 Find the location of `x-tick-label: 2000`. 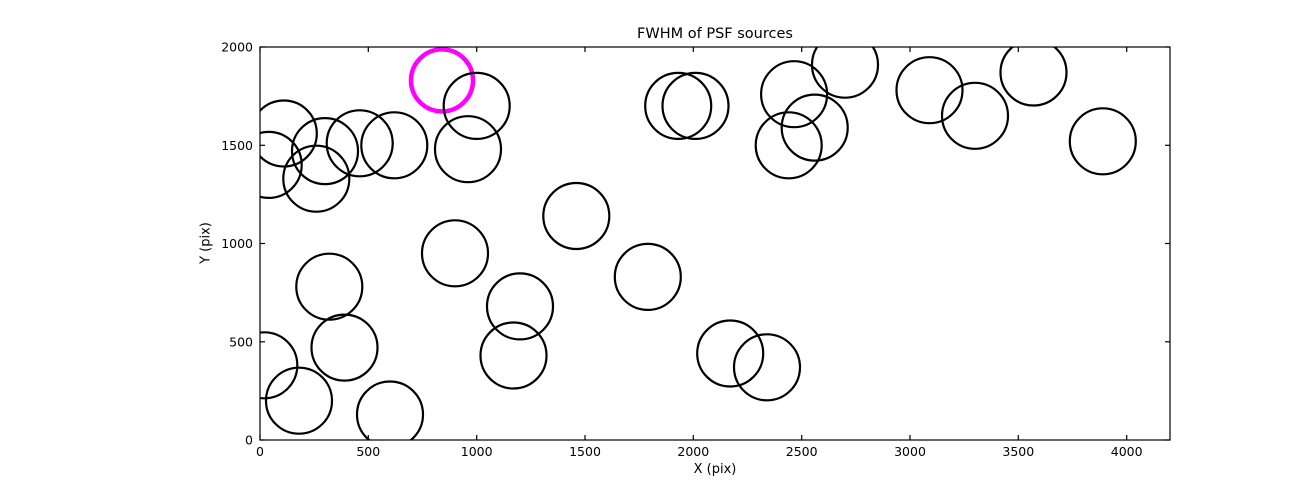

x-tick-label: 2000 is located at coordinates (693, 451).